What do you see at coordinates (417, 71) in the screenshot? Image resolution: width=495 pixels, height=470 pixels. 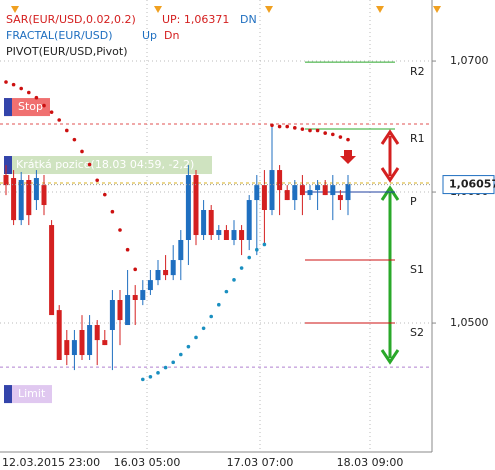 I see `pivot-label: R2` at bounding box center [417, 71].